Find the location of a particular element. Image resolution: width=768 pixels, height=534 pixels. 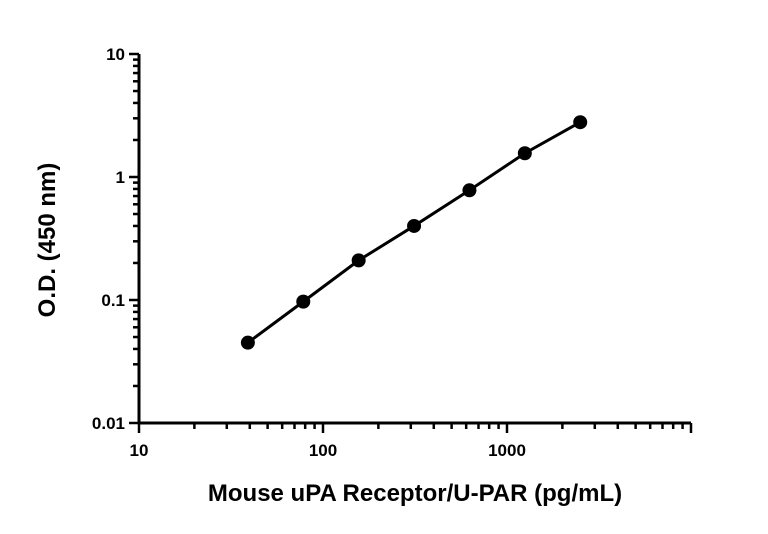

y-axis-title: O.D. (450 nm) is located at coordinates (47, 240).